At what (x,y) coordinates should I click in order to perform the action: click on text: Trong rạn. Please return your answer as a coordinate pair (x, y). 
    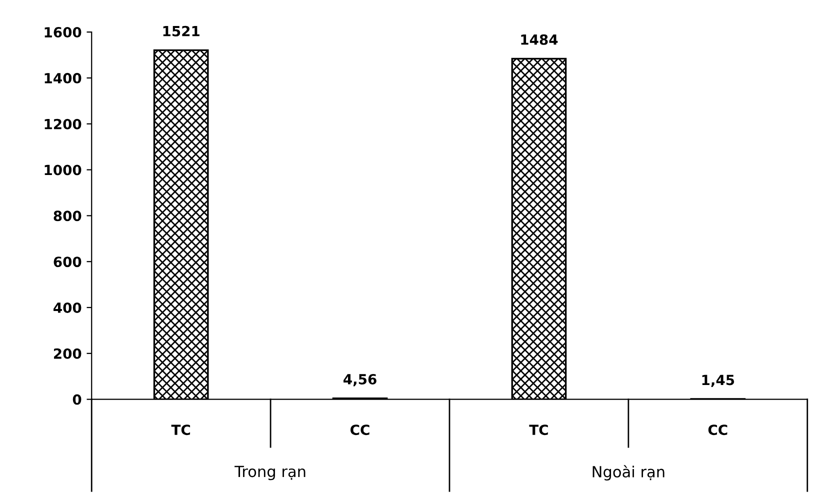
    Looking at the image, I should click on (270, 473).